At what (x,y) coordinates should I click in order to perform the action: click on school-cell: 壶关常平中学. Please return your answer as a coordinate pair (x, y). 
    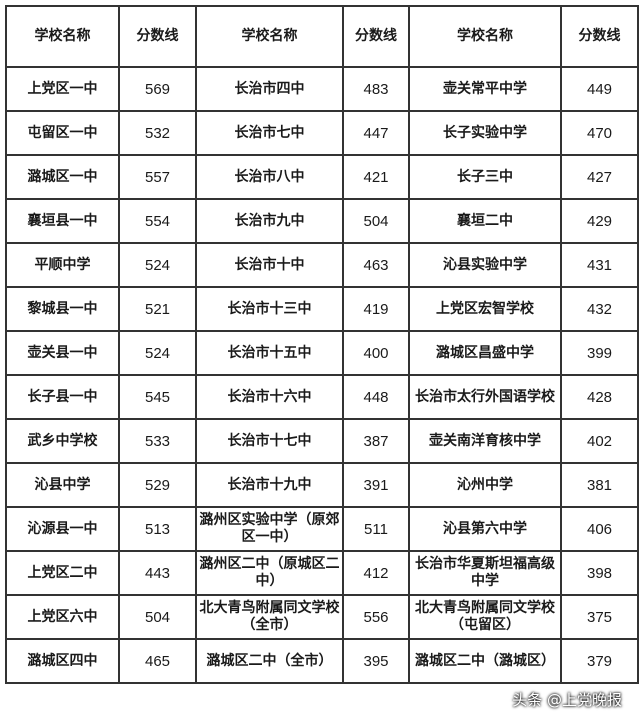
    Looking at the image, I should click on (485, 89).